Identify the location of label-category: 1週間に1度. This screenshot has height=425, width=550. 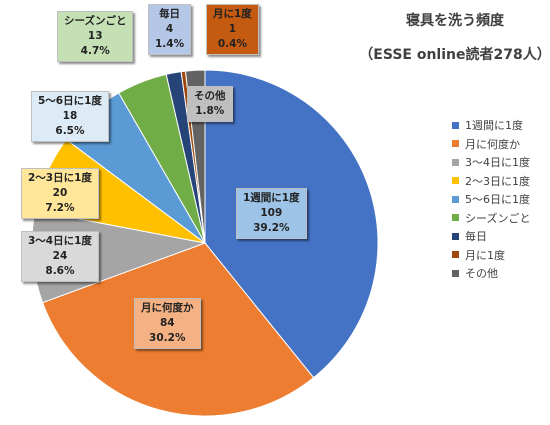
(271, 198).